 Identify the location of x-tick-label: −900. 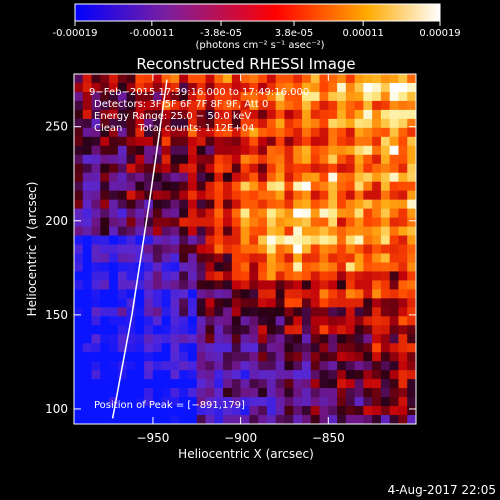
(240, 438).